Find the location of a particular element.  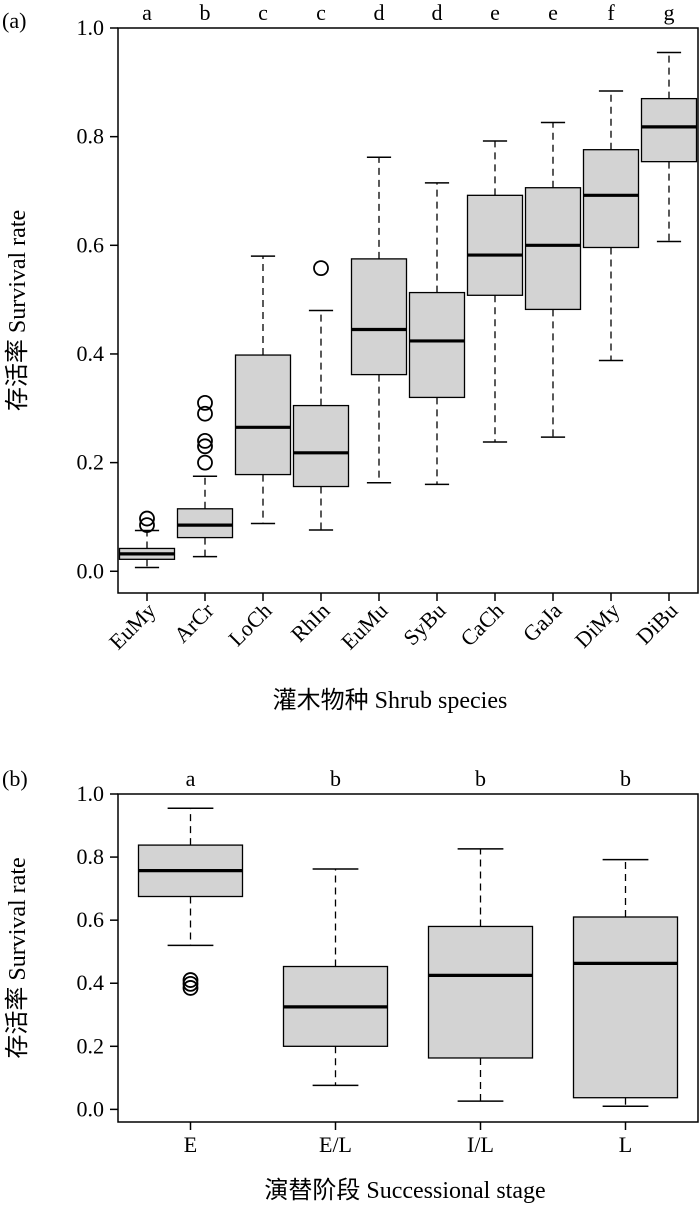

x-axis-label: 演替阶段 Successional stage is located at coordinates (404, 1190).